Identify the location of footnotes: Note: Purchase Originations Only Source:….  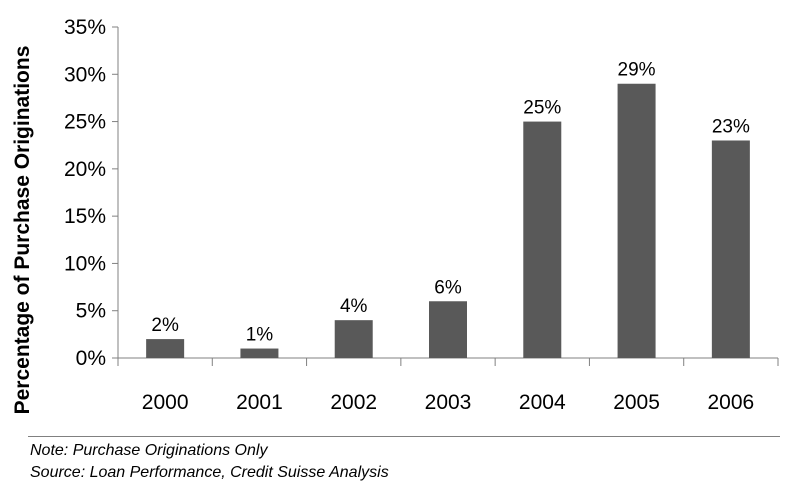
(209, 462).